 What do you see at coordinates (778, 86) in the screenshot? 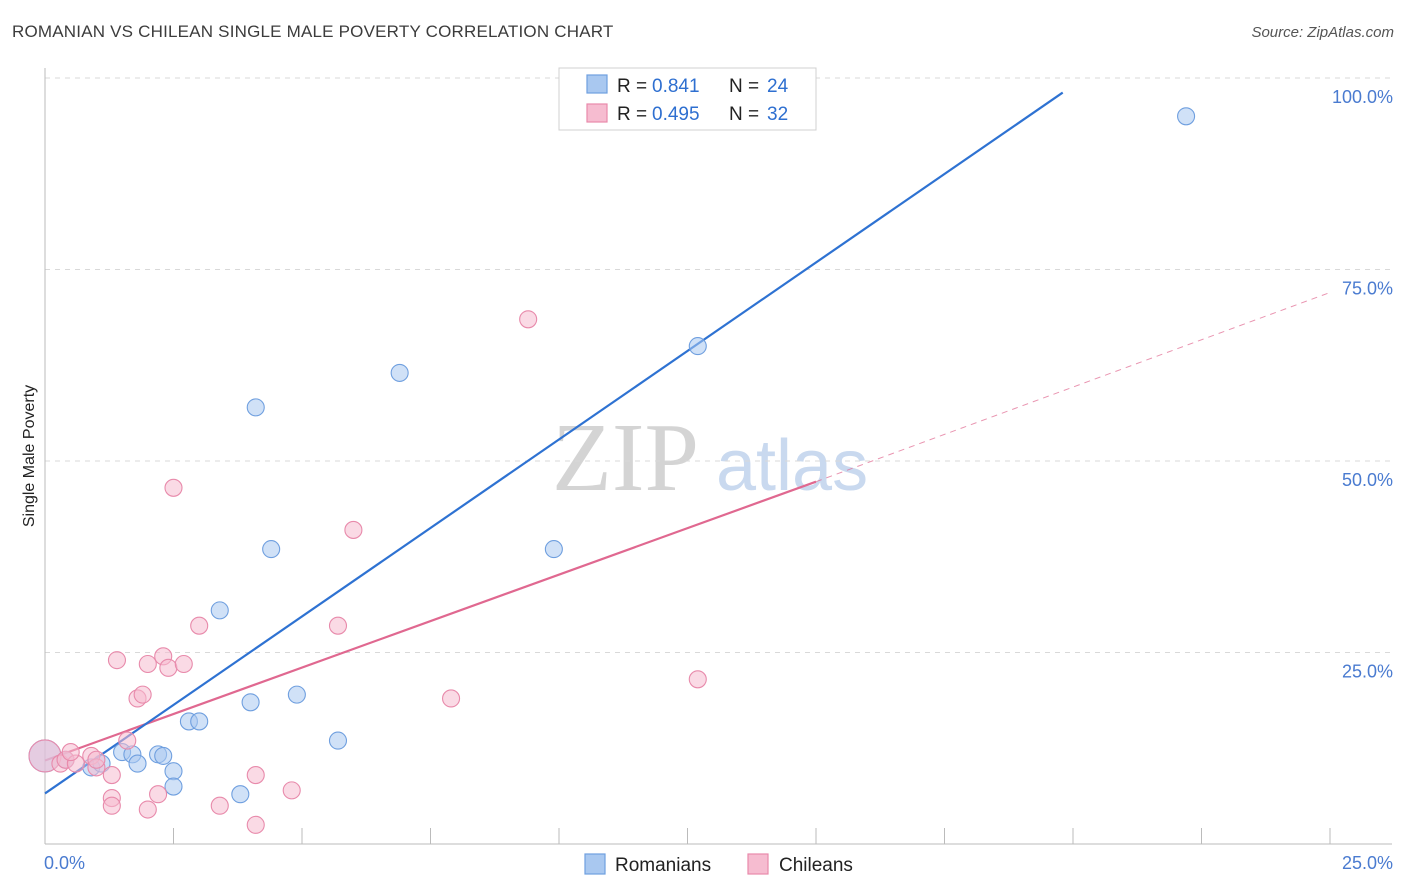
I see `legend-n-value-romanians: 24` at bounding box center [778, 86].